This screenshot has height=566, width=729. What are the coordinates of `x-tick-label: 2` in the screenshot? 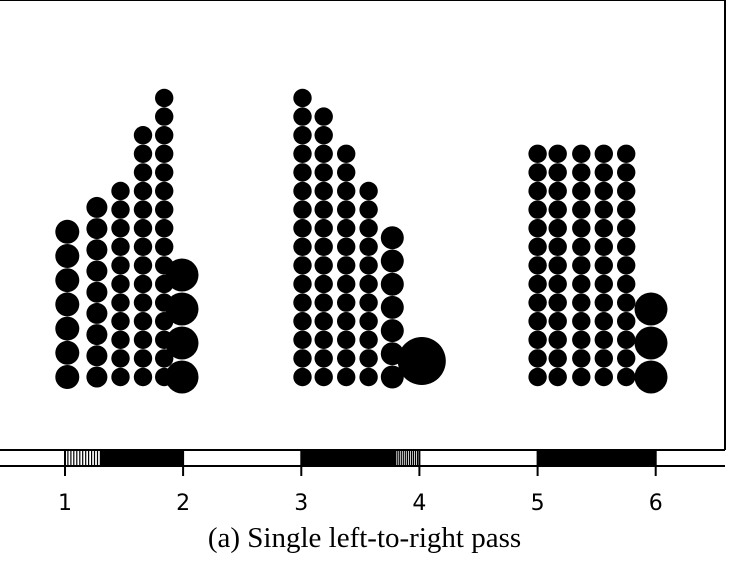 It's located at (183, 503).